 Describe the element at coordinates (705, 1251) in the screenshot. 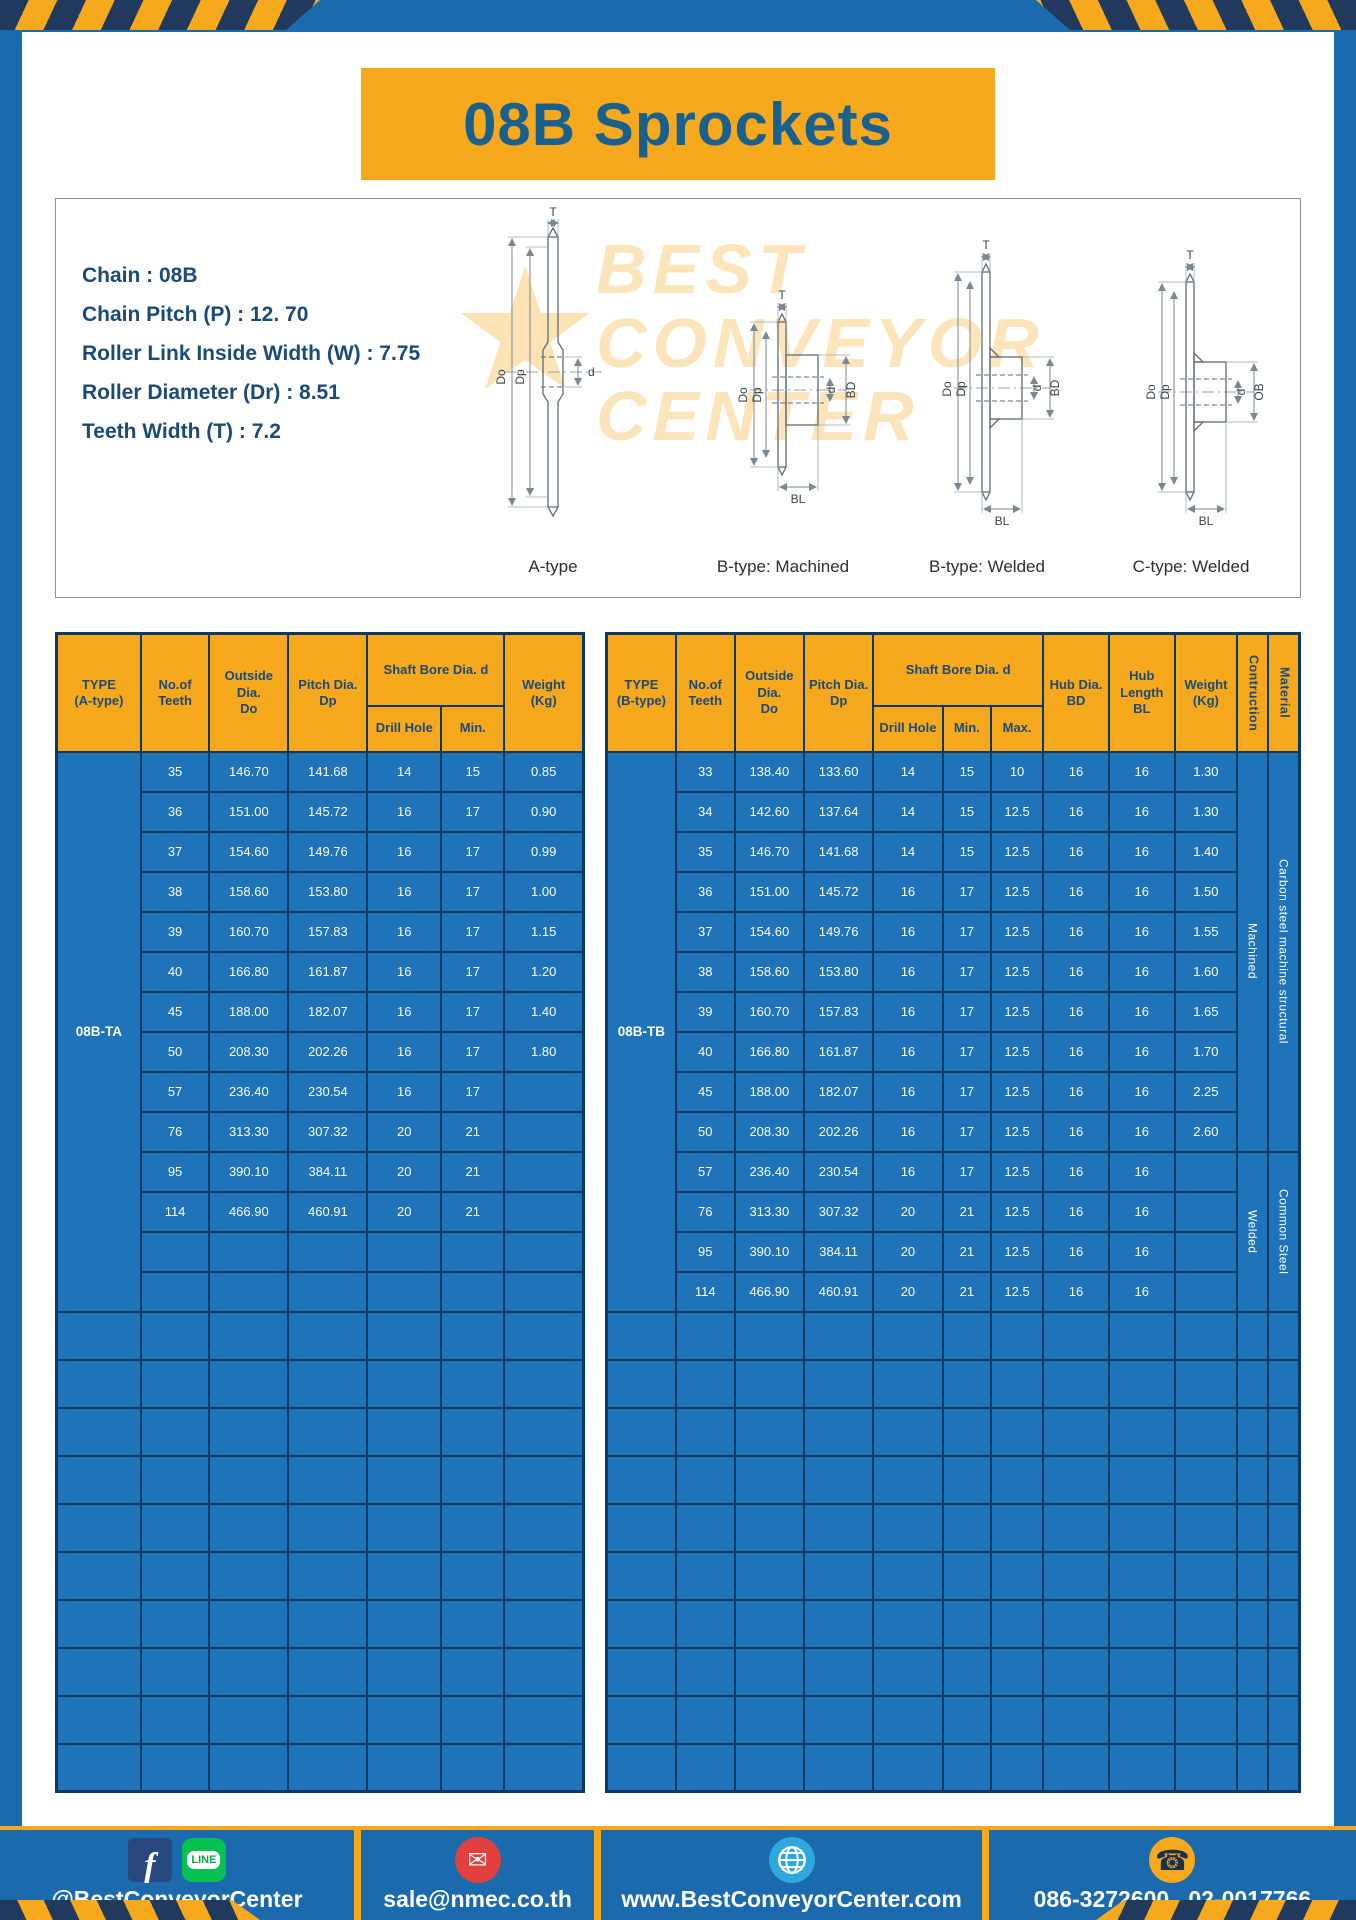

I see `table-cell: 95` at that location.